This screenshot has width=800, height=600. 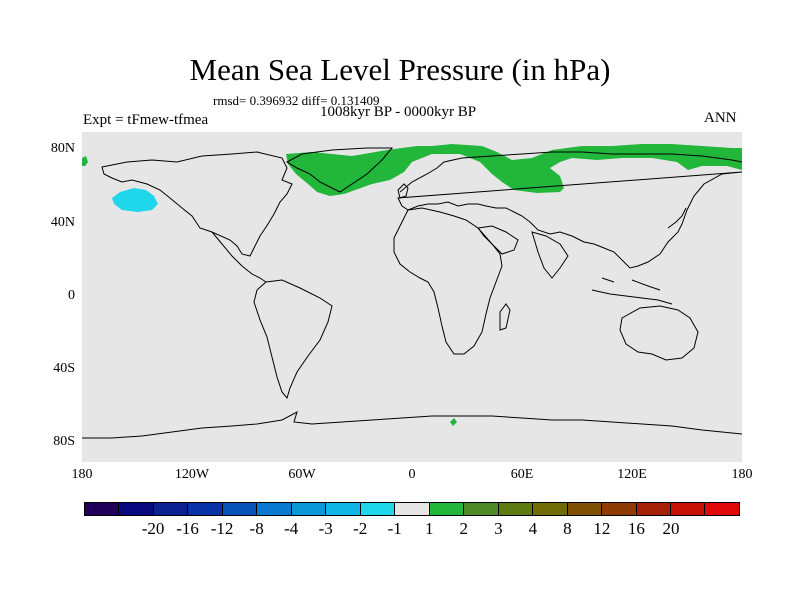 What do you see at coordinates (448, 281) in the screenshot?
I see `coast-africa` at bounding box center [448, 281].